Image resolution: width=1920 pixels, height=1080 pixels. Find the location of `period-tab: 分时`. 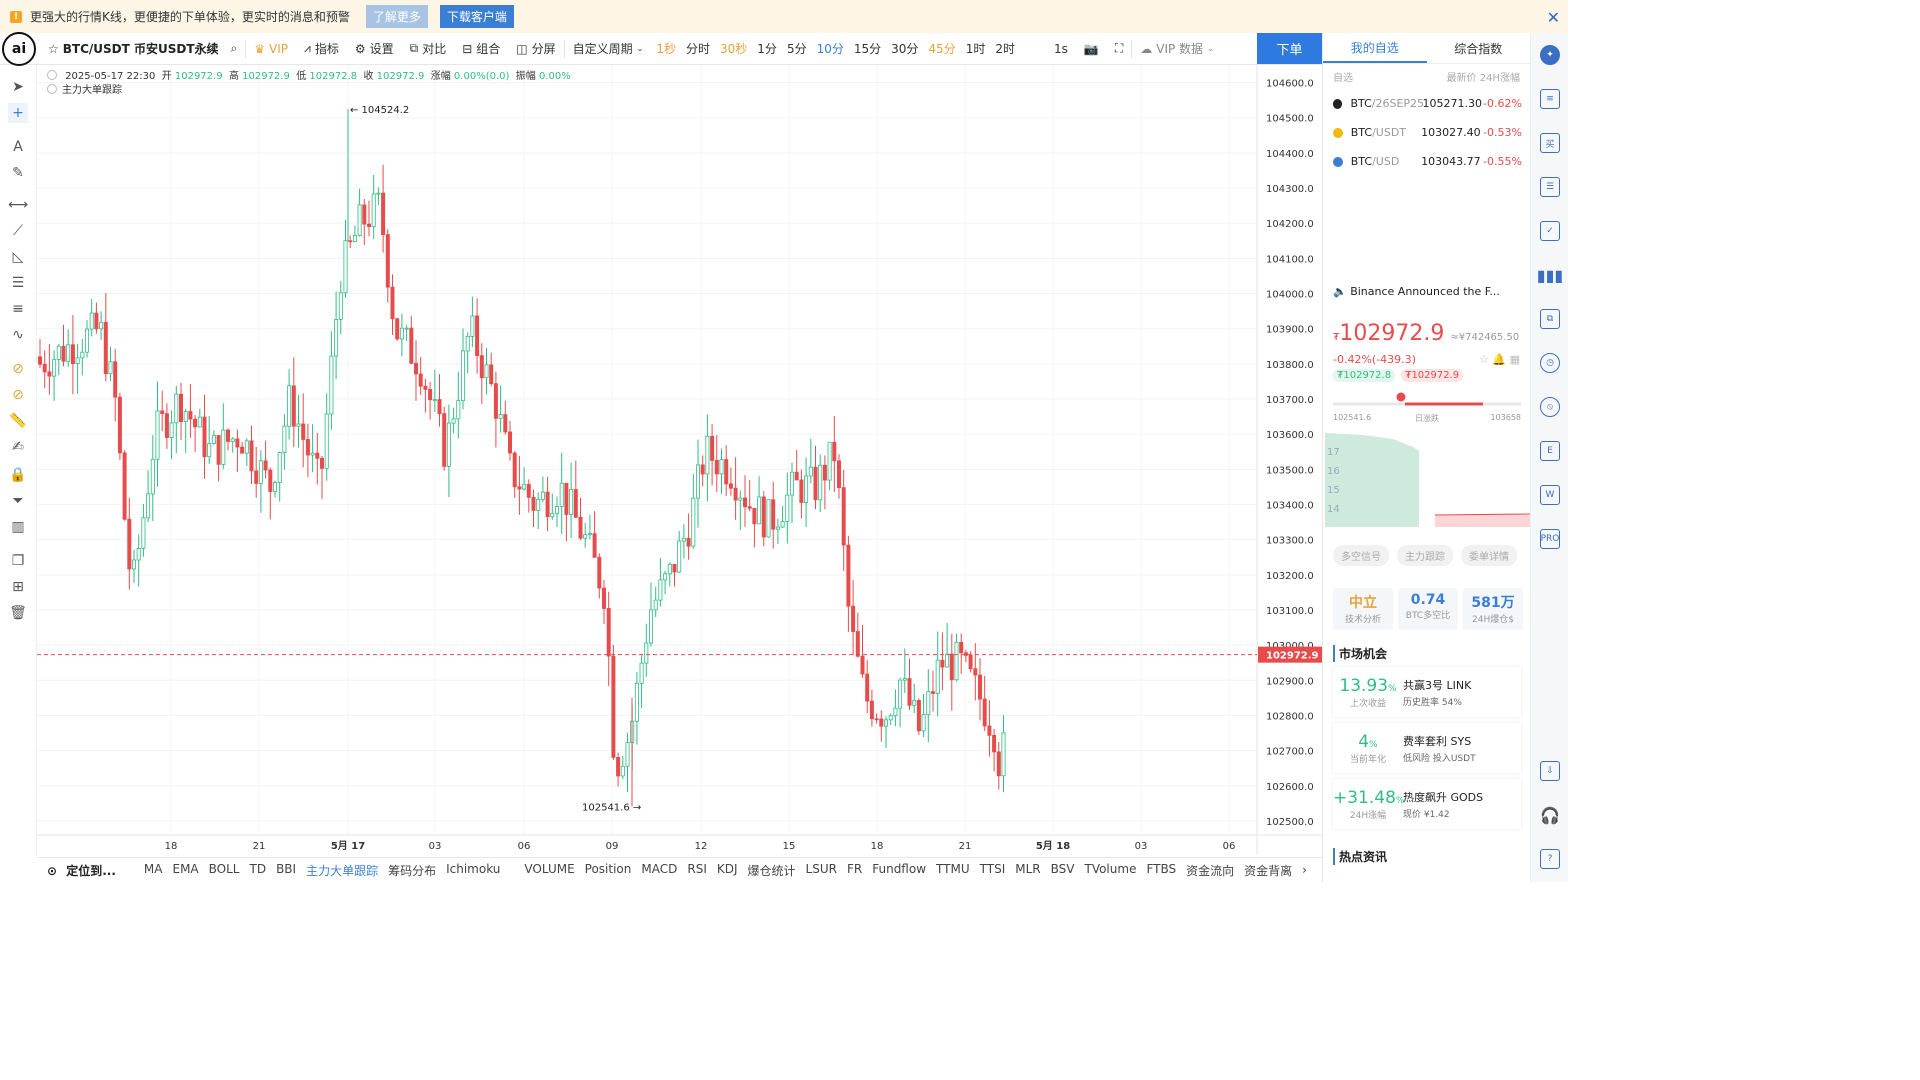

period-tab: 分时 is located at coordinates (698, 49).